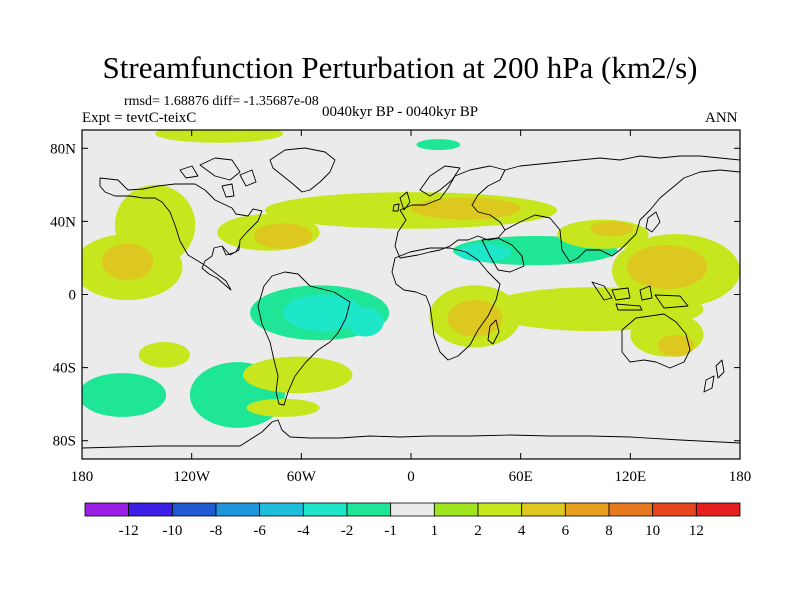 The image size is (800, 600). I want to click on lat-tick-label: 40S, so click(64, 369).